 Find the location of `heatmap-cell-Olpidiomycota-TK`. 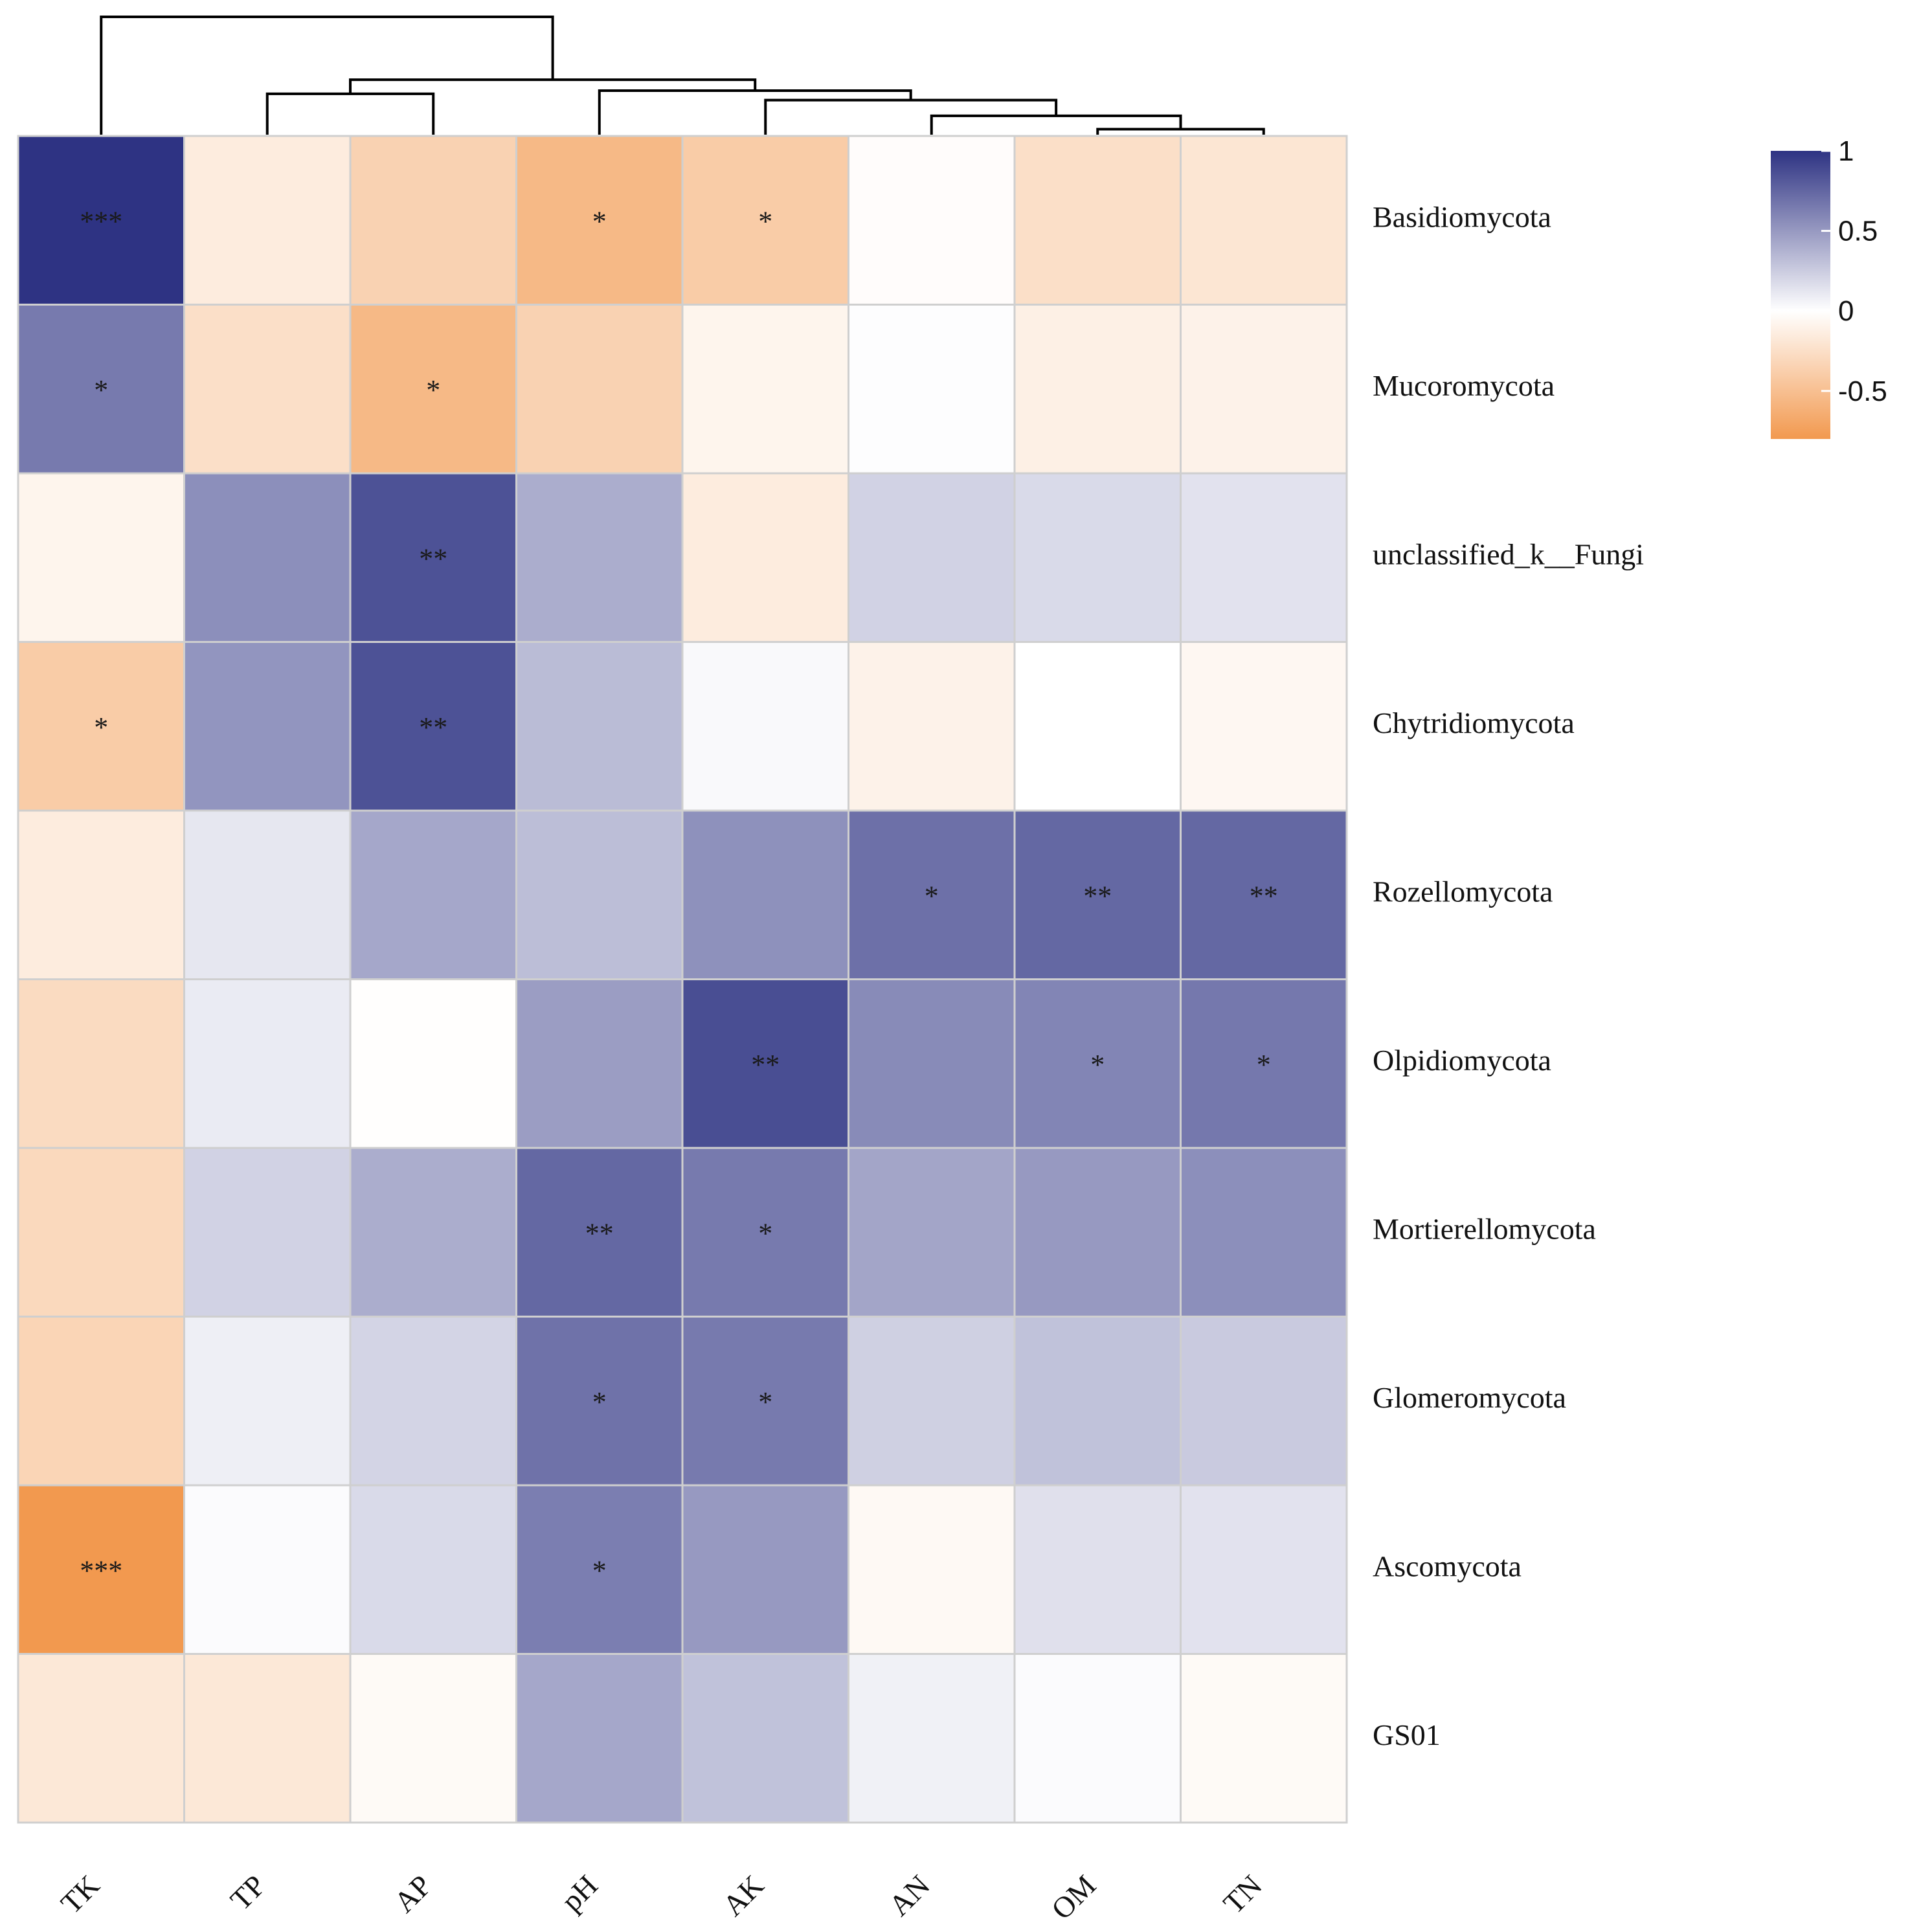

heatmap-cell-Olpidiomycota-TK is located at coordinates (101, 1063).